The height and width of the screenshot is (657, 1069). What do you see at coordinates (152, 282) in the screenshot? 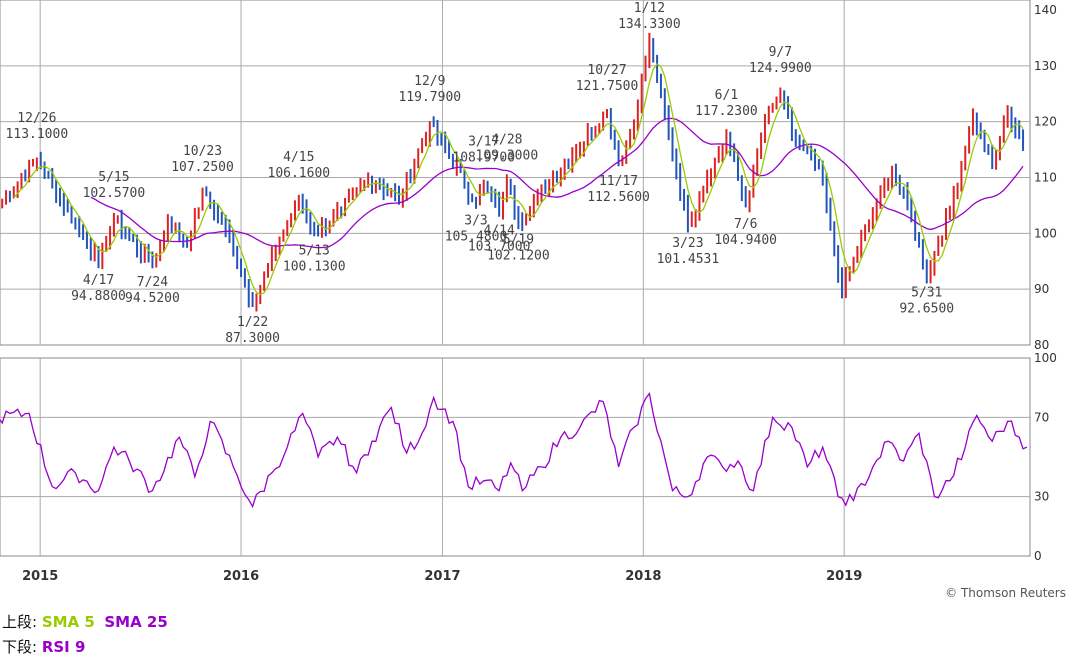
I see `annotation-date: 7/24` at bounding box center [152, 282].